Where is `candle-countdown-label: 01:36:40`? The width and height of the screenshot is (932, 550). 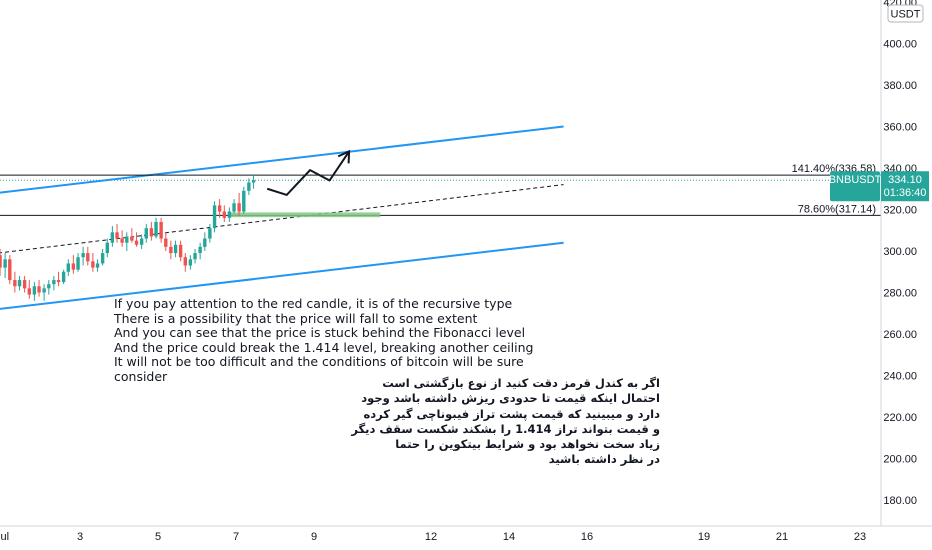 candle-countdown-label: 01:36:40 is located at coordinates (905, 193).